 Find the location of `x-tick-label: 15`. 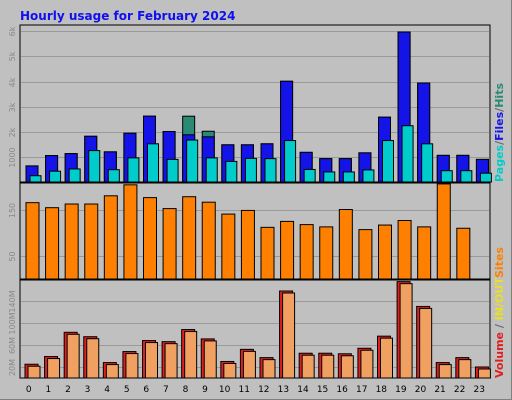

x-tick-label: 15 is located at coordinates (322, 390).